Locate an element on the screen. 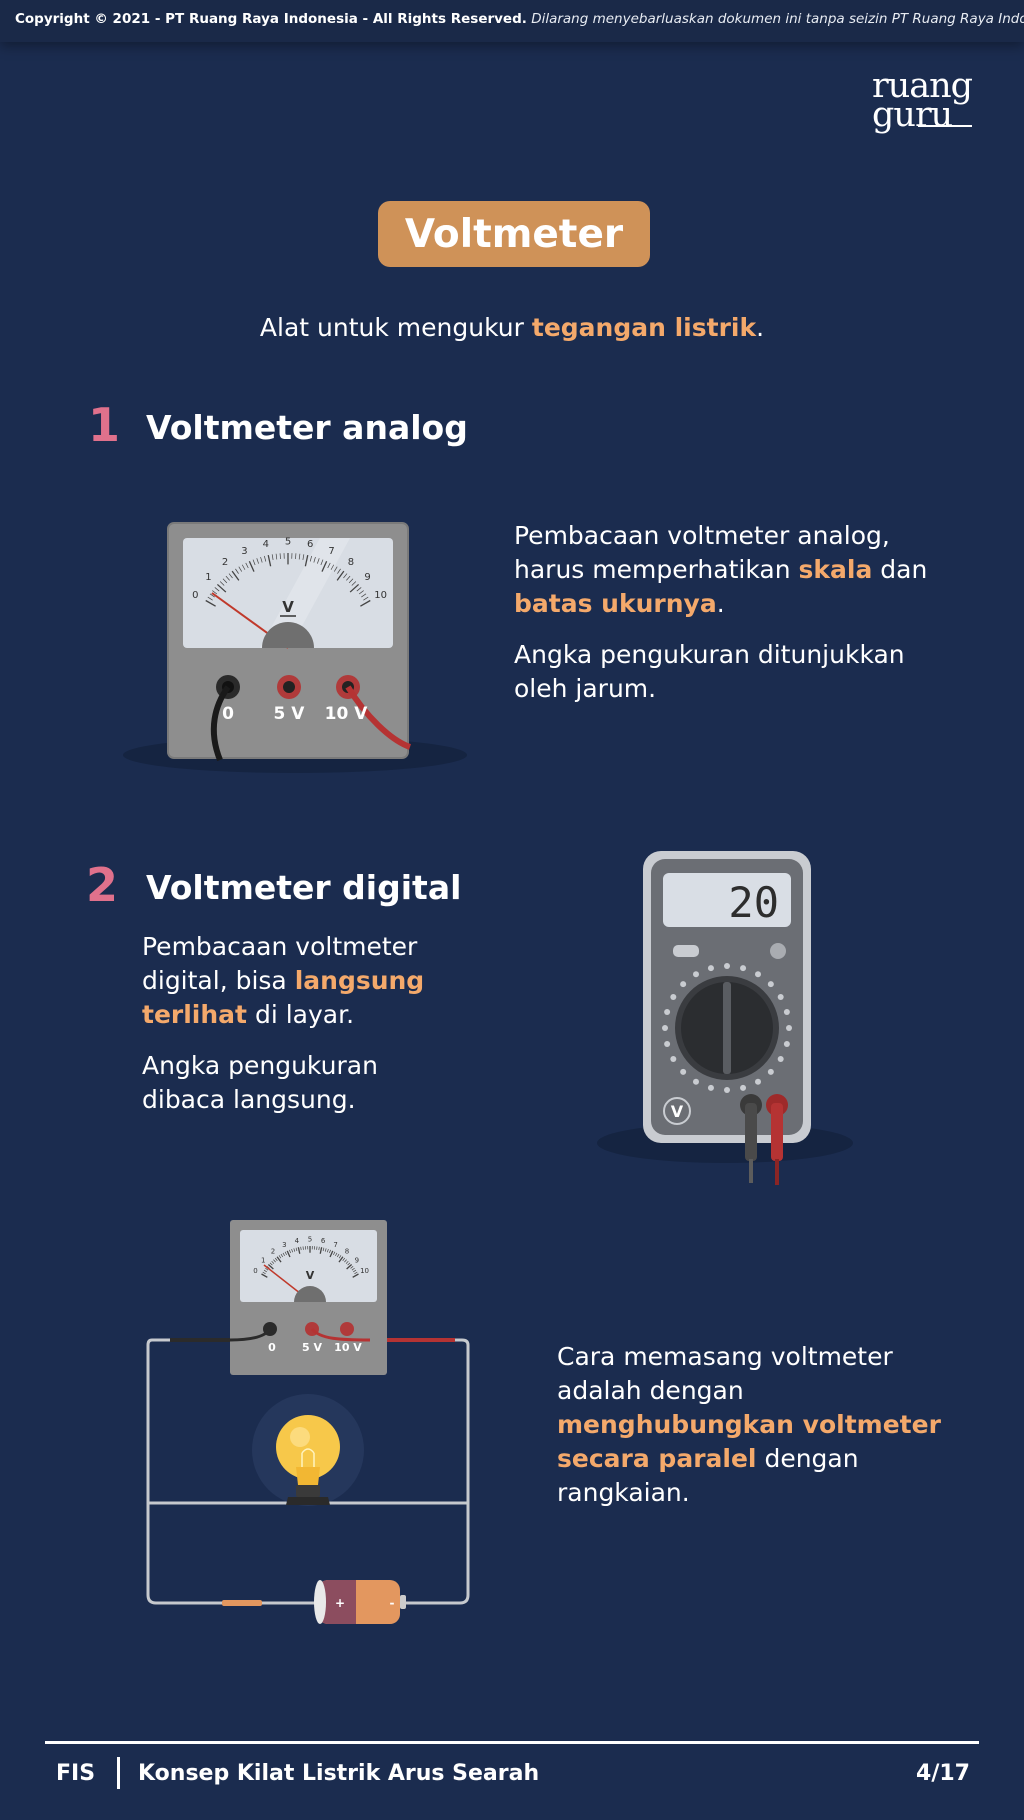 Image resolution: width=1024 pixels, height=1820 pixels. subtitle-end: . is located at coordinates (760, 327).